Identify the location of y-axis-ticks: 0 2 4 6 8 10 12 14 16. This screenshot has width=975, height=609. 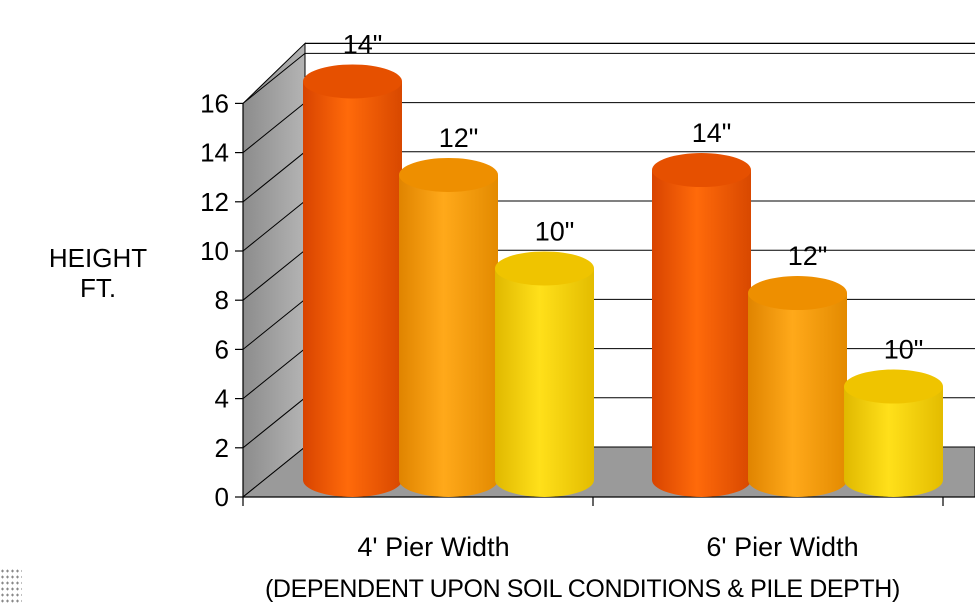
(221, 300).